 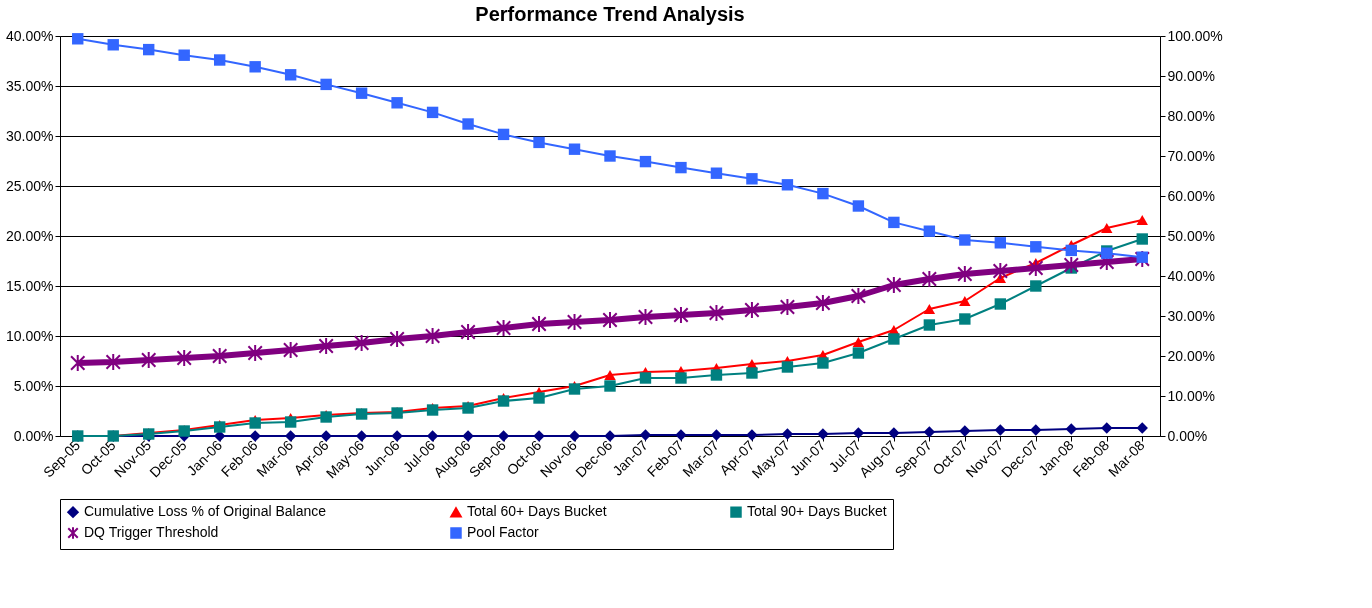 What do you see at coordinates (1191, 275) in the screenshot?
I see `y2-tick-label: 40.00%` at bounding box center [1191, 275].